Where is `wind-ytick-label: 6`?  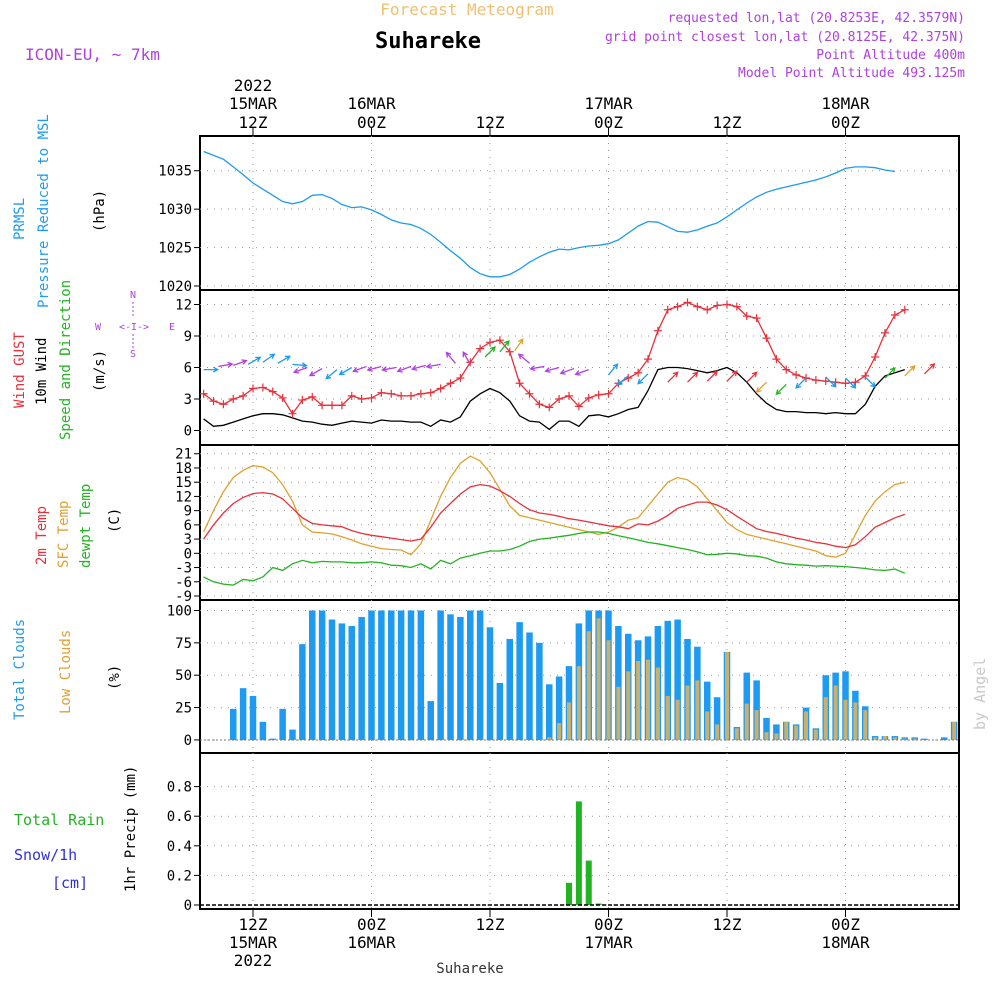
wind-ytick-label: 6 is located at coordinates (188, 369).